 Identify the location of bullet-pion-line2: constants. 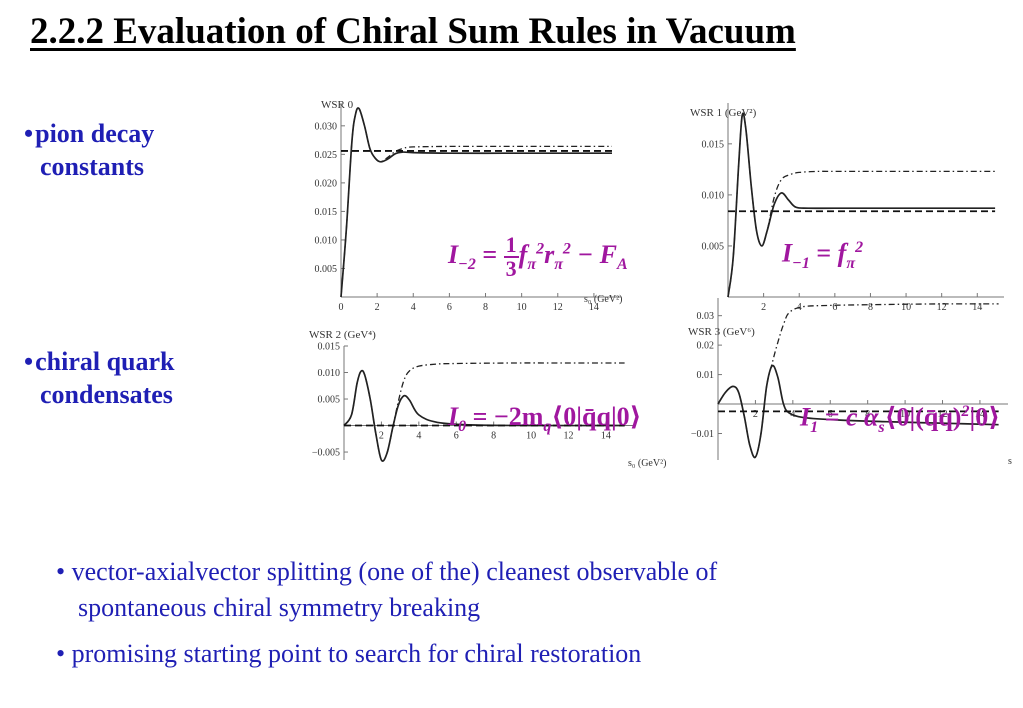
(92, 166).